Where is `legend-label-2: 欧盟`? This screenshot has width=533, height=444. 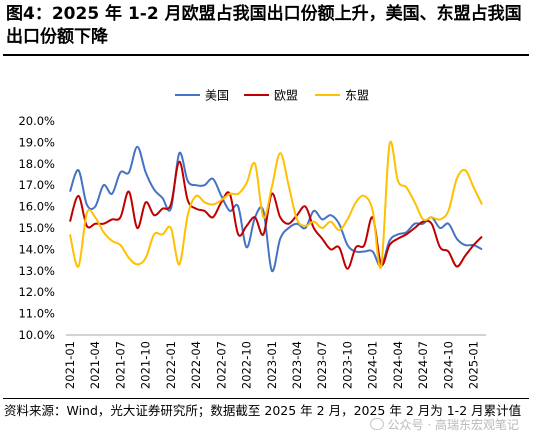
legend-label-2: 欧盟 is located at coordinates (286, 96).